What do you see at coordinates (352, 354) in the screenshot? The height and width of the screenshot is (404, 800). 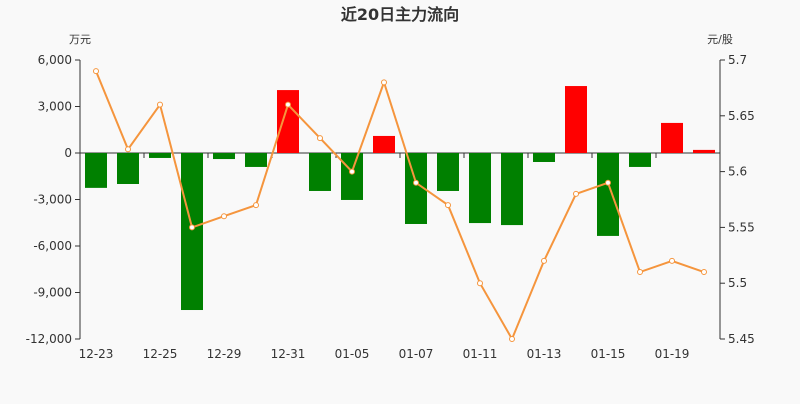 I see `x-tick-label: 01-05` at bounding box center [352, 354].